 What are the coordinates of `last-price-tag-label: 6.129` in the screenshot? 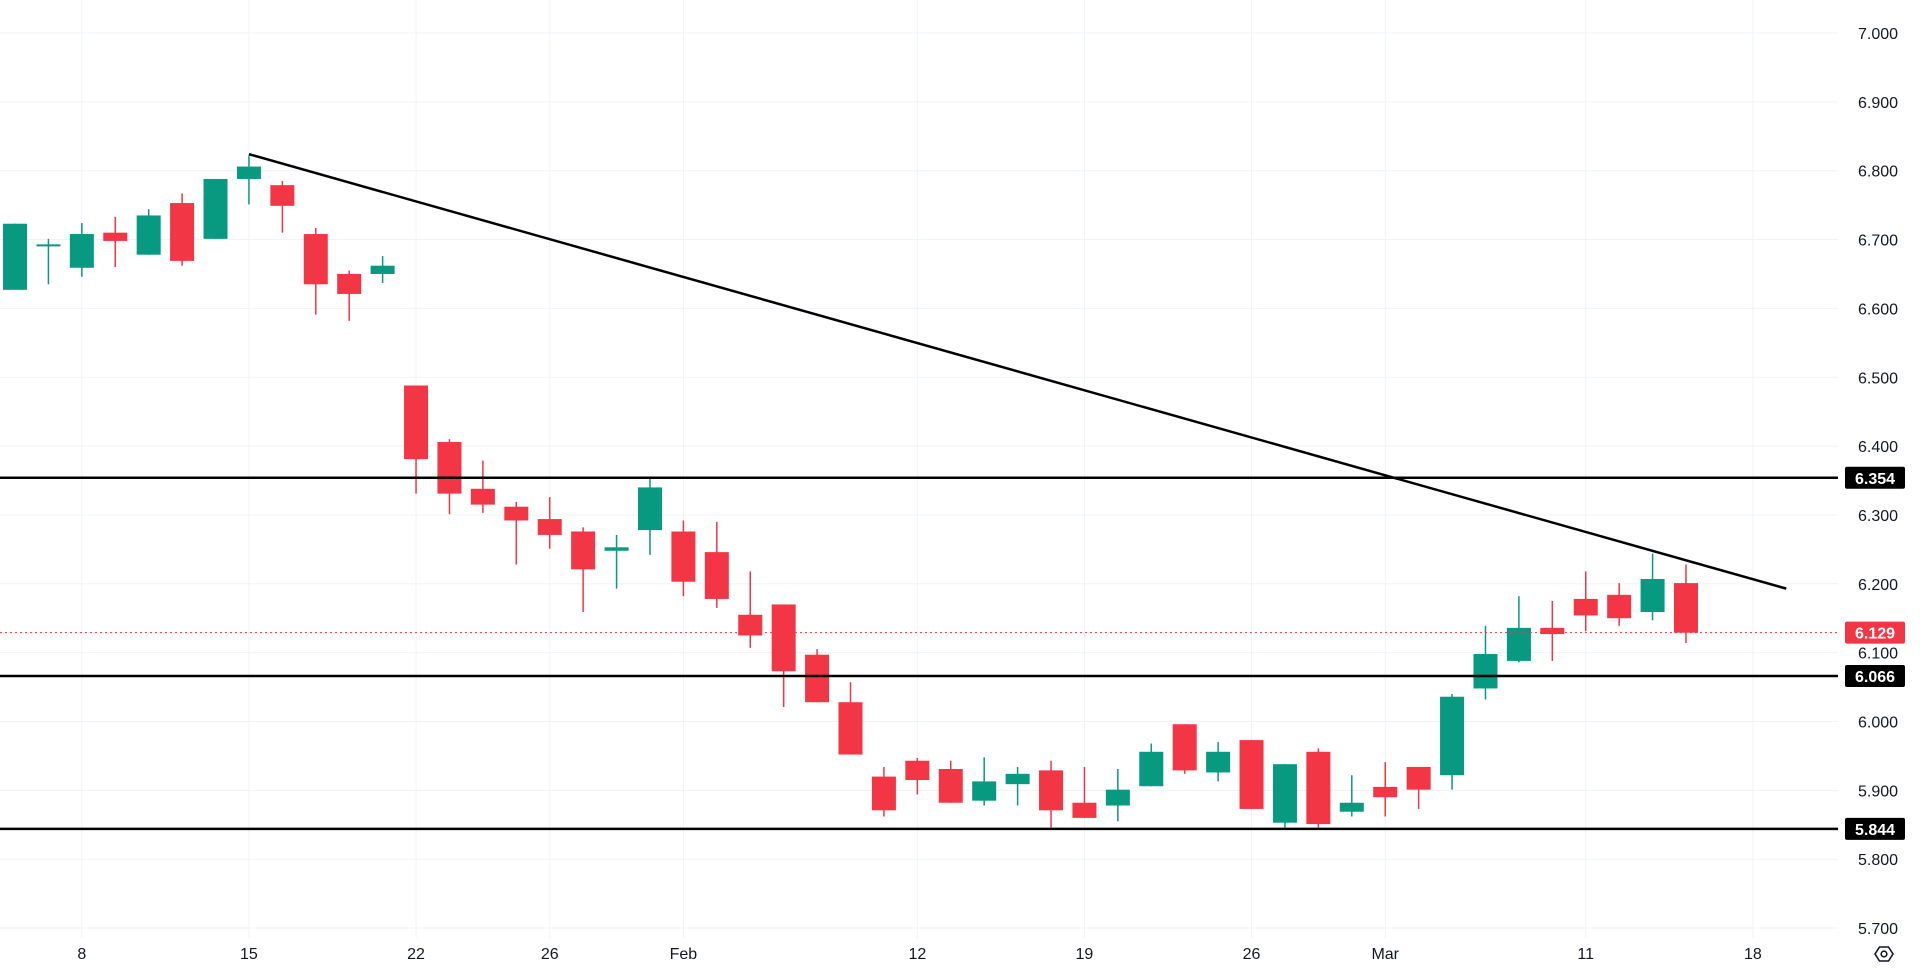 It's located at (1875, 634).